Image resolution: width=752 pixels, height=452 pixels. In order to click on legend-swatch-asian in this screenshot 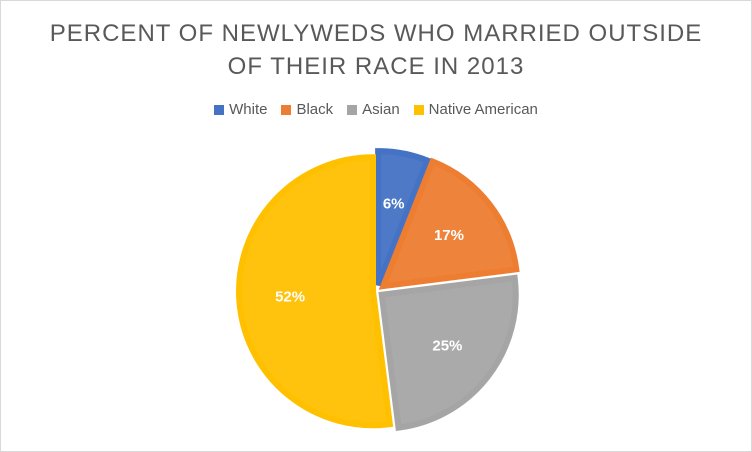, I will do `click(352, 109)`.